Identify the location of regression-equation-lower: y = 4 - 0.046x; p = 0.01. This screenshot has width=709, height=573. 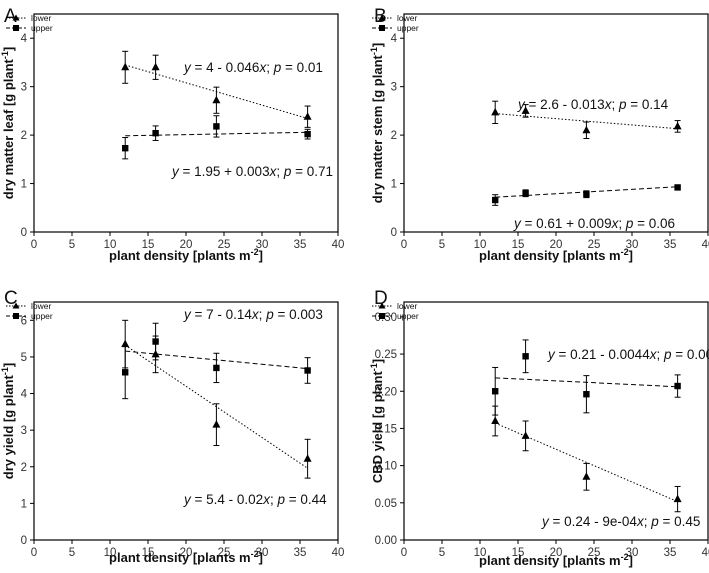
(253, 67).